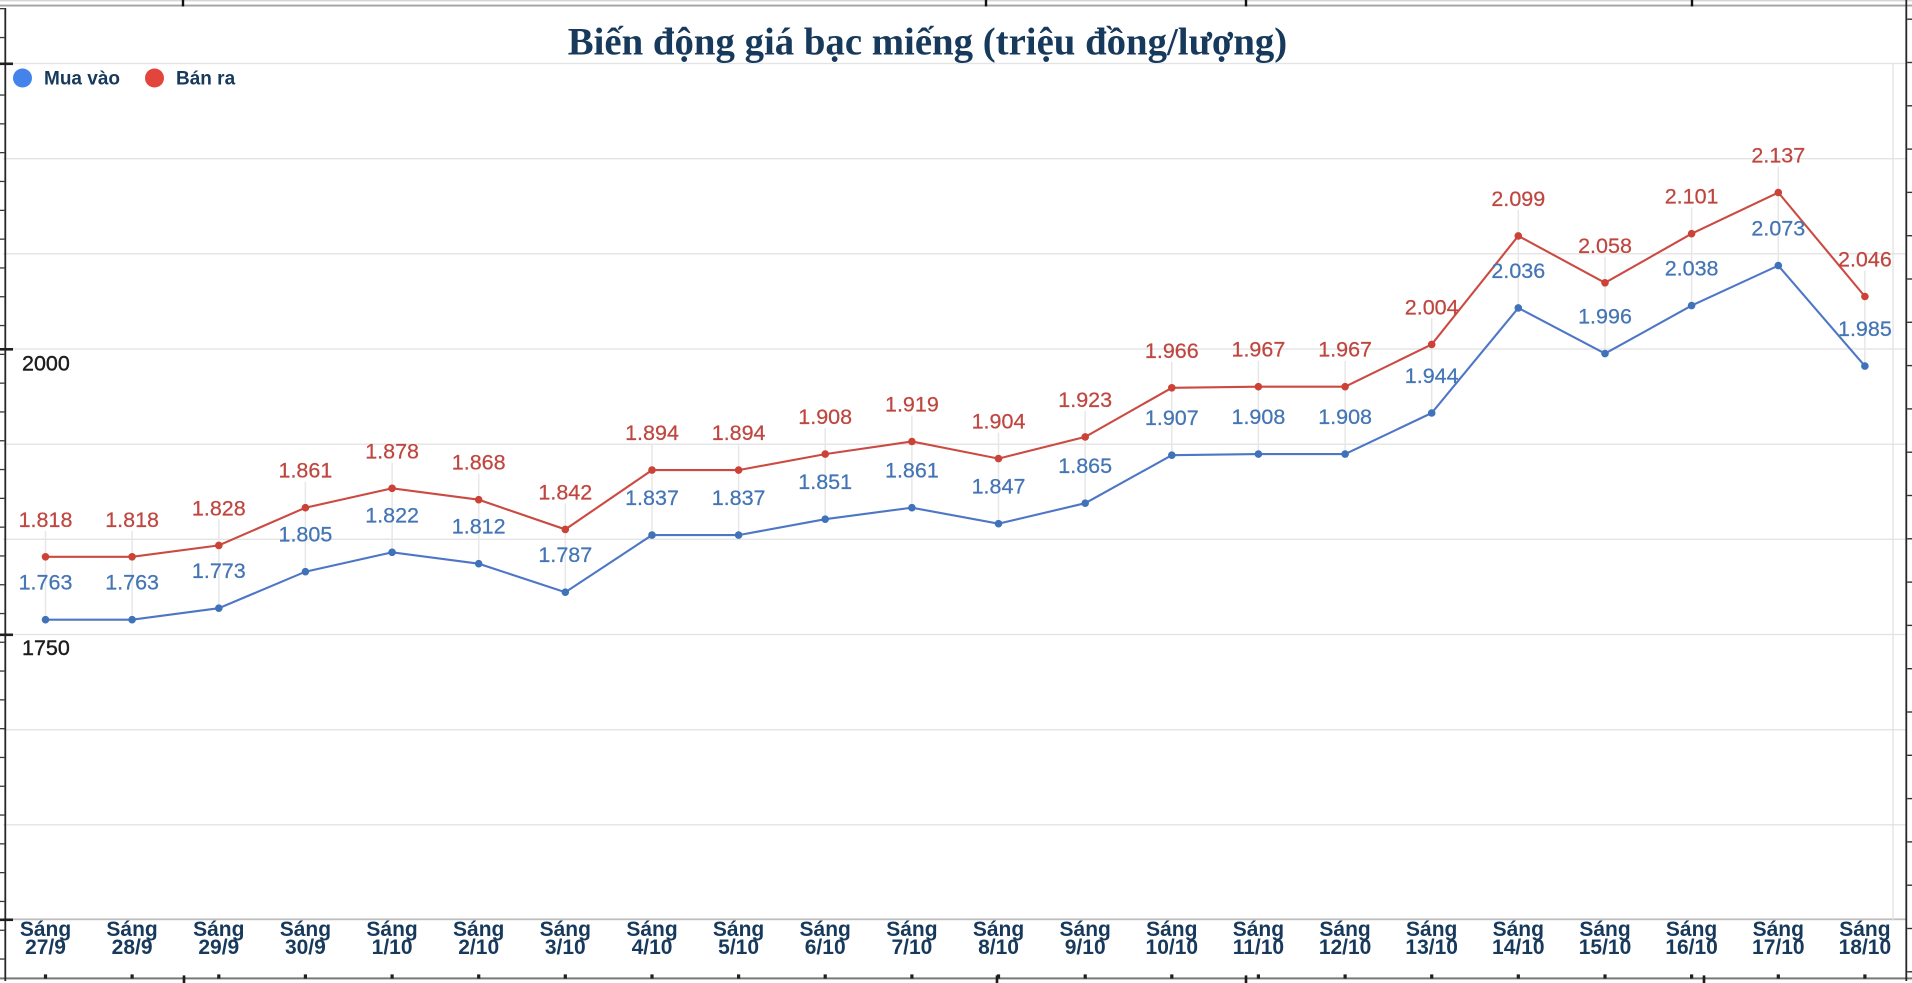  Describe the element at coordinates (1518, 271) in the screenshot. I see `svg-text: 2.036` at that location.